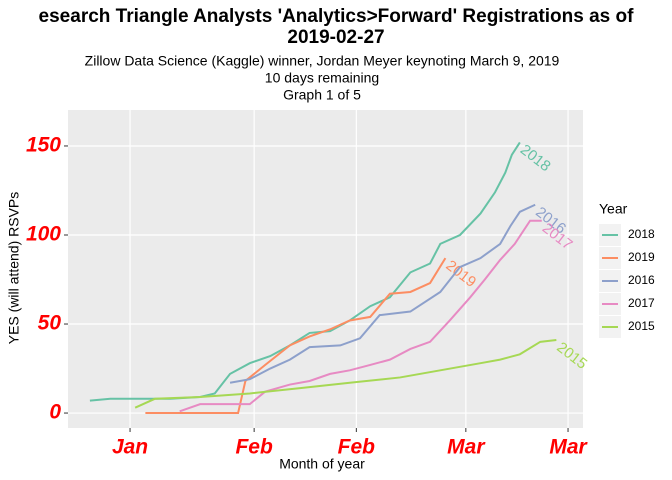  I want to click on legend-label: 2016, so click(641, 280).